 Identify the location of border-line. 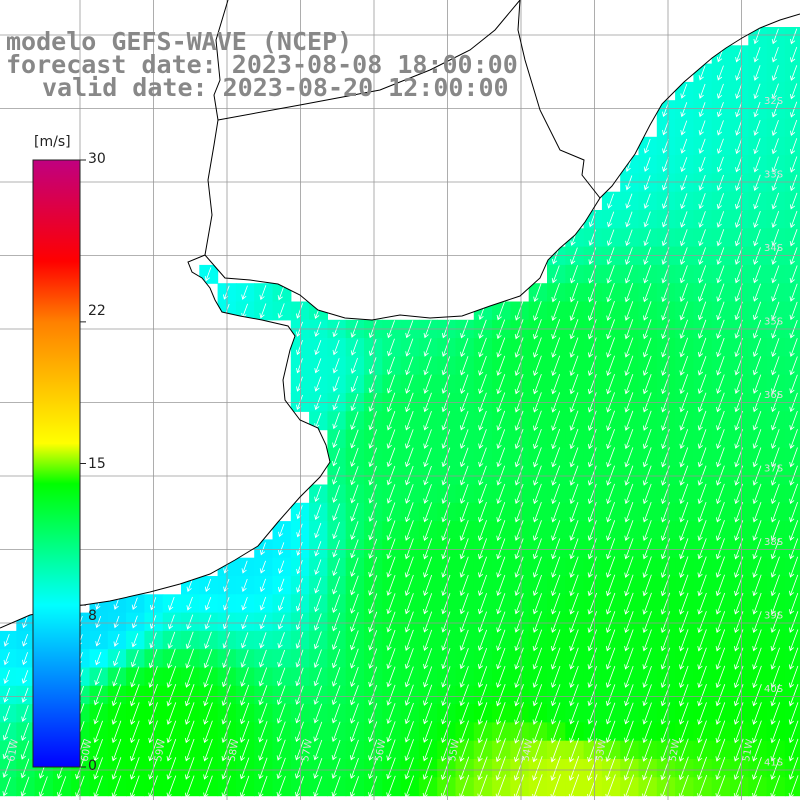
(369, 60).